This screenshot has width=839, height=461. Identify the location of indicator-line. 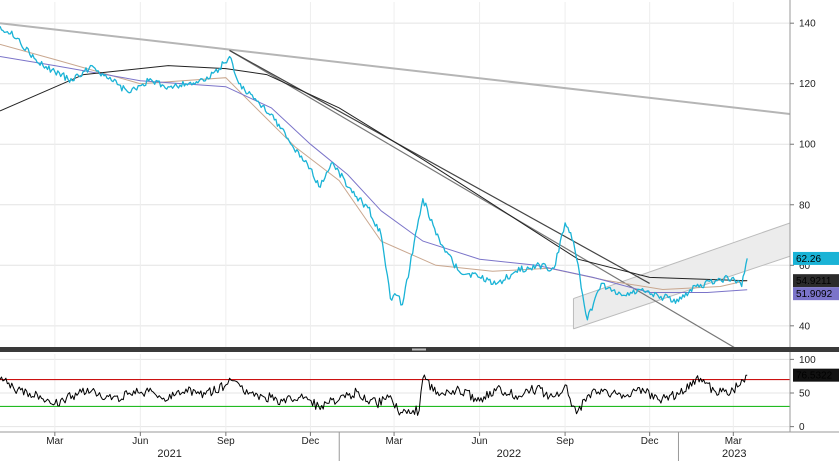
(374, 395).